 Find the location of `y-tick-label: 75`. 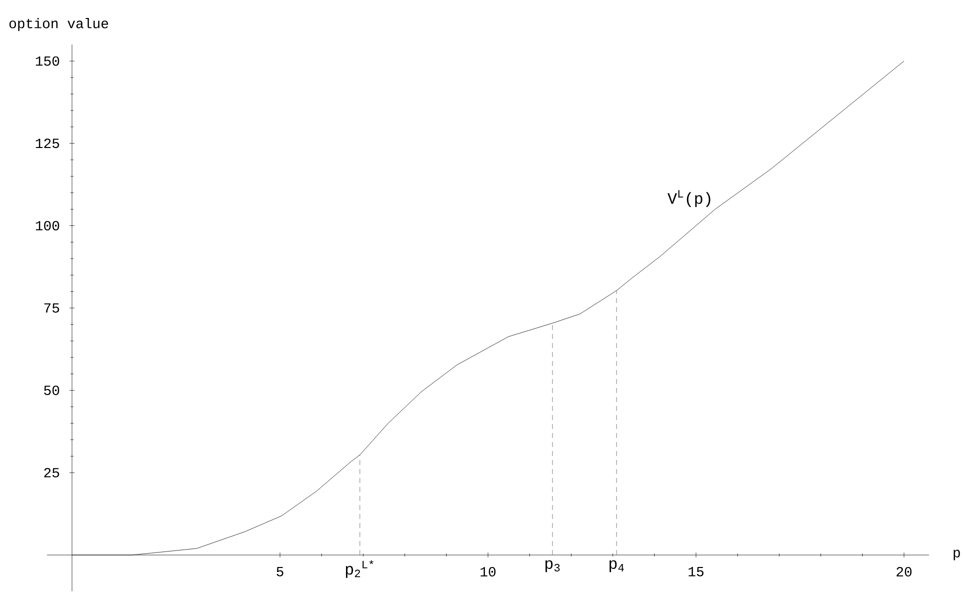

y-tick-label: 75 is located at coordinates (52, 308).